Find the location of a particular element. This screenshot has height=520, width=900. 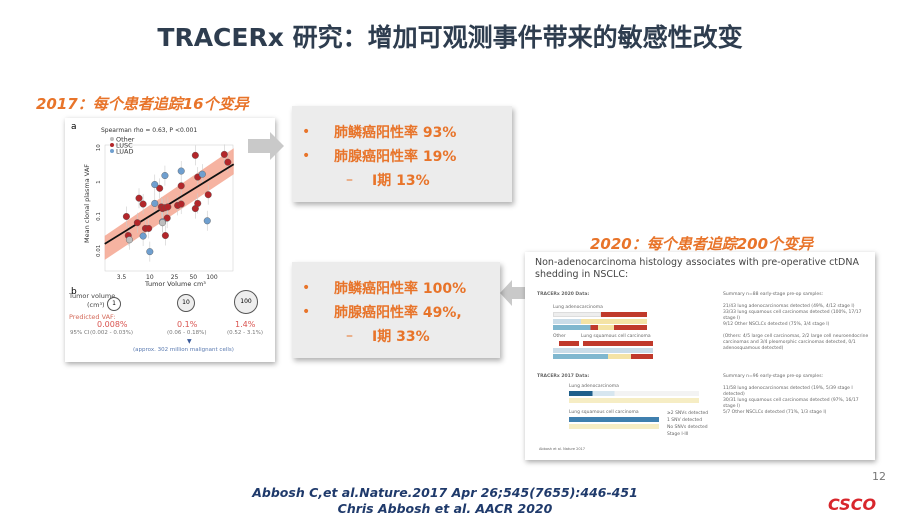

bullet-stage1-2017: – I期 13% is located at coordinates (406, 180).